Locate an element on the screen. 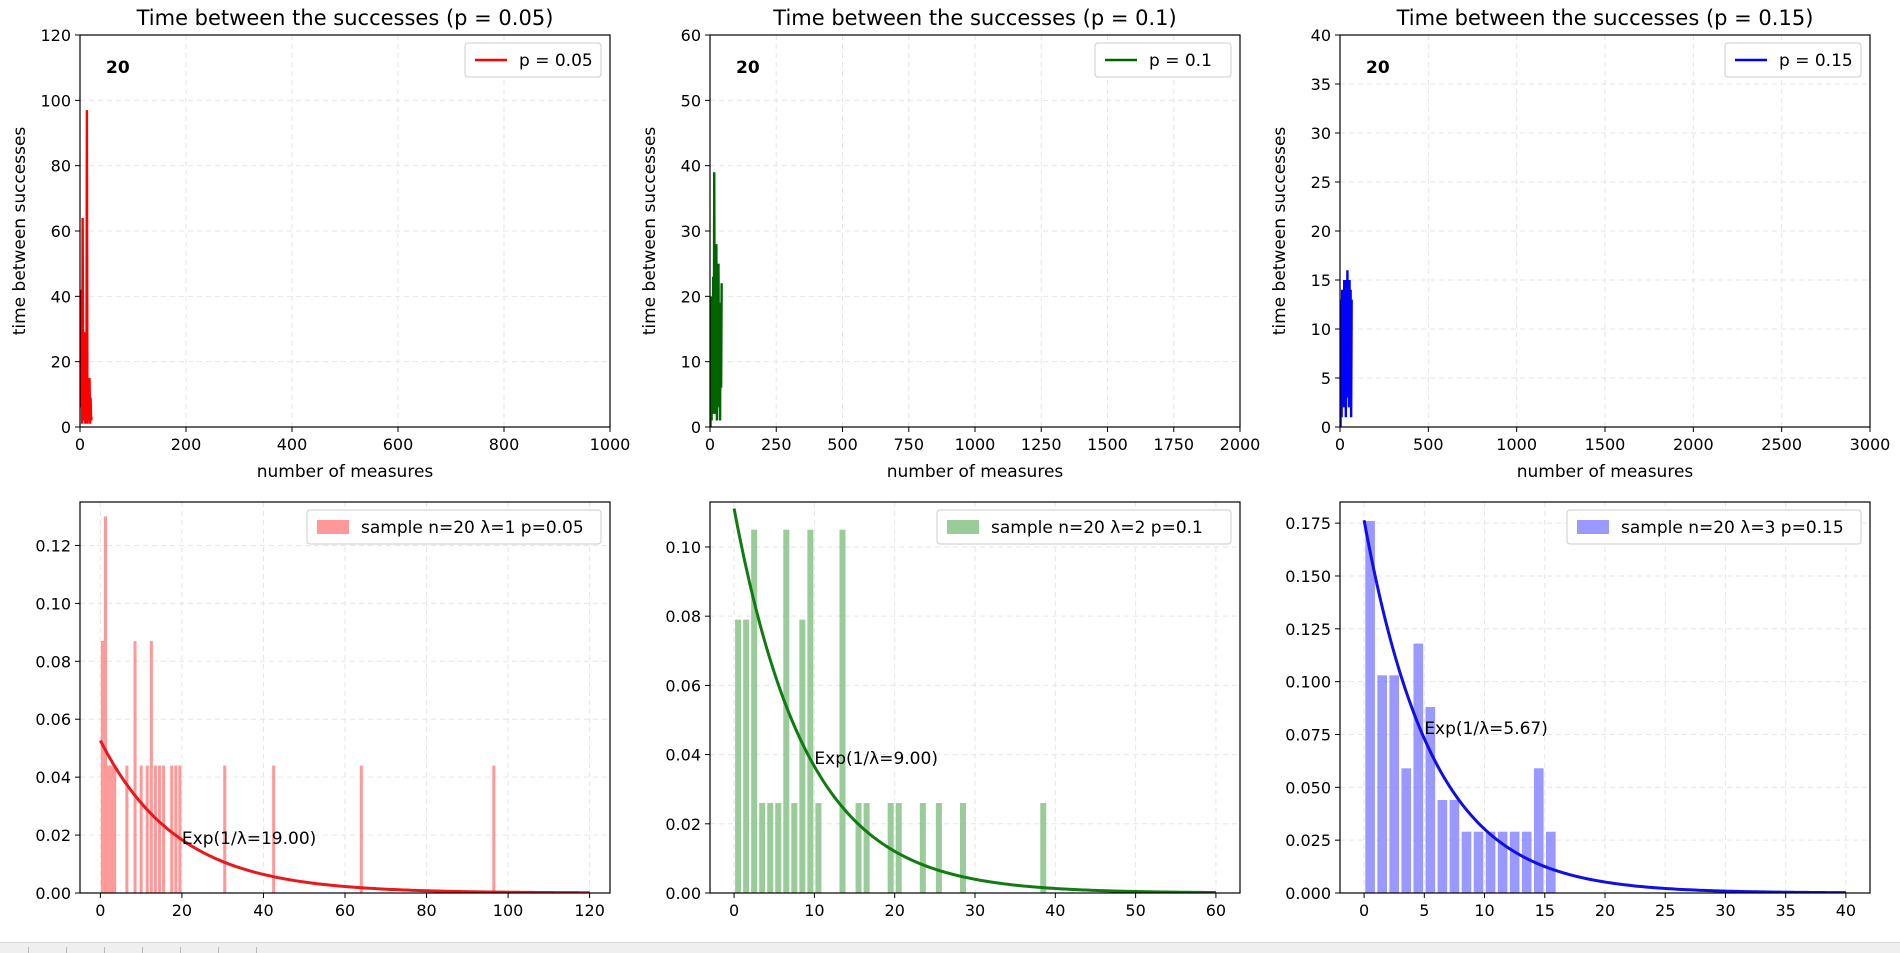 This screenshot has height=953, width=1900. legend: p = 0.1 is located at coordinates (1163, 60).